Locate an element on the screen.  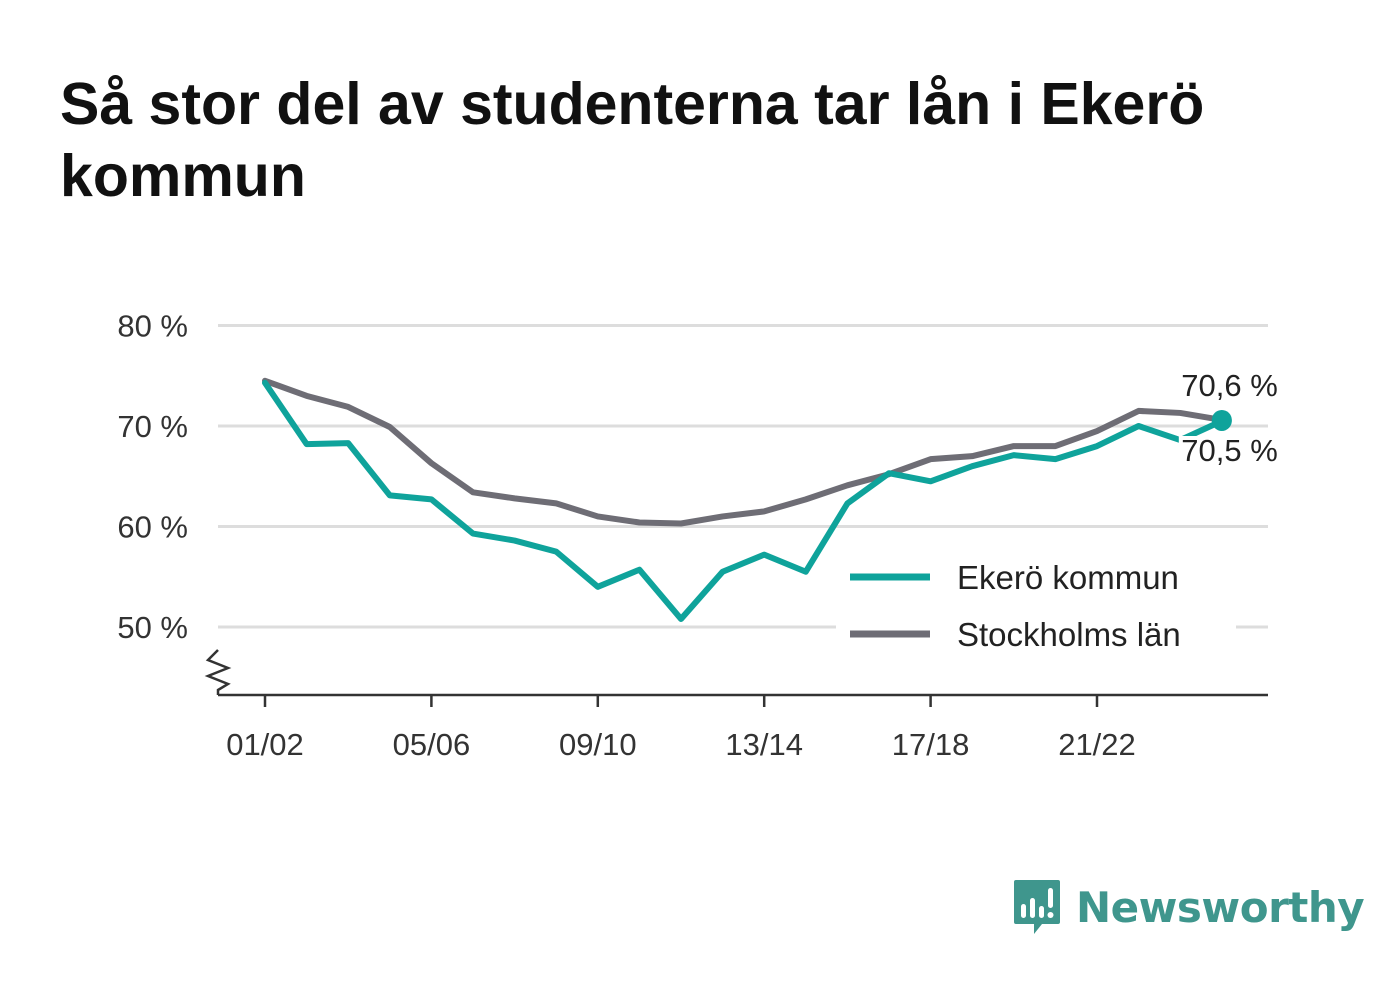
y-tick-label: 70 % is located at coordinates (152, 426).